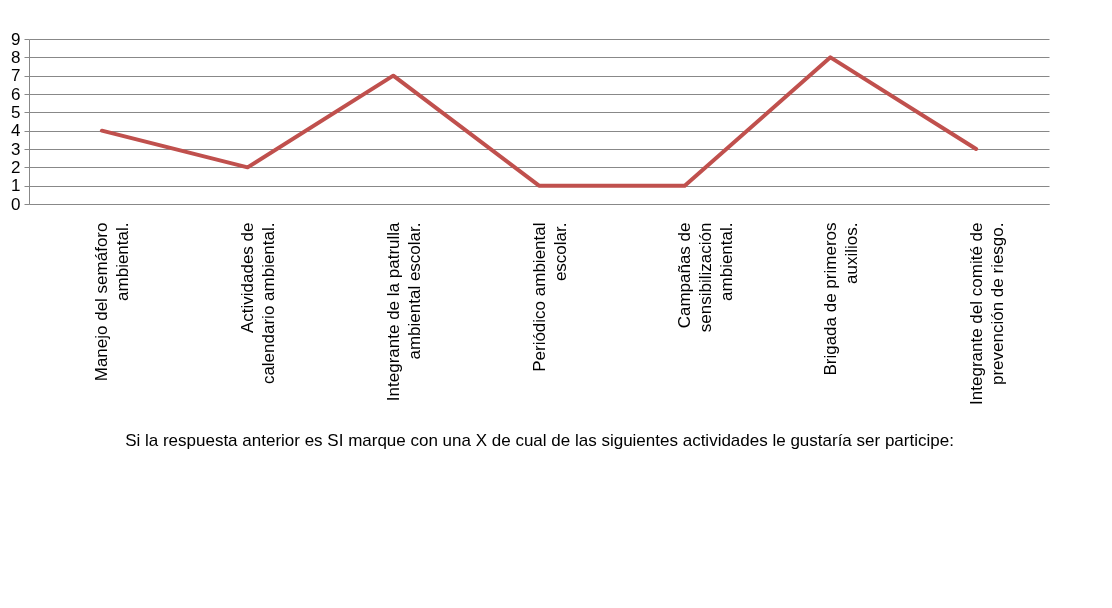 This screenshot has width=1112, height=608. I want to click on x-tick-label: Campañas de sensibilización ambiental., so click(706, 277).